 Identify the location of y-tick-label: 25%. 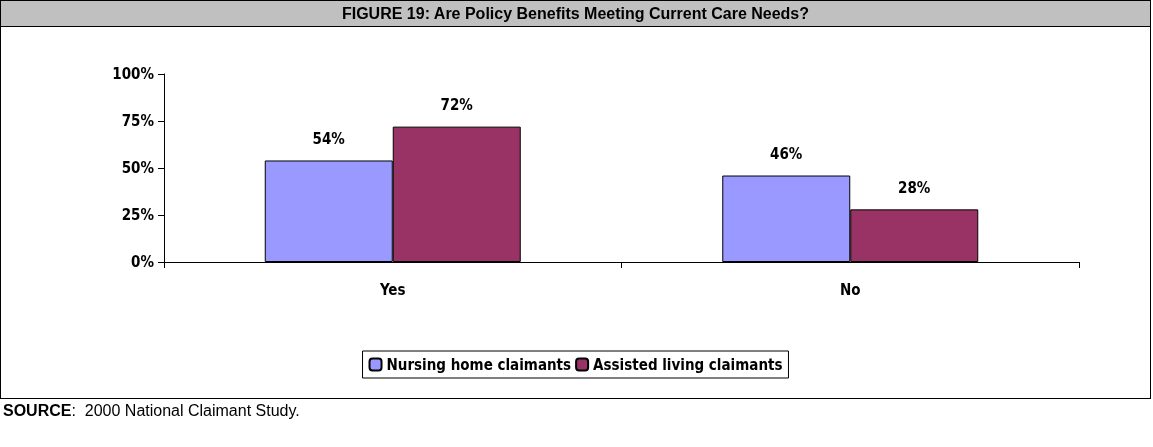
(138, 215).